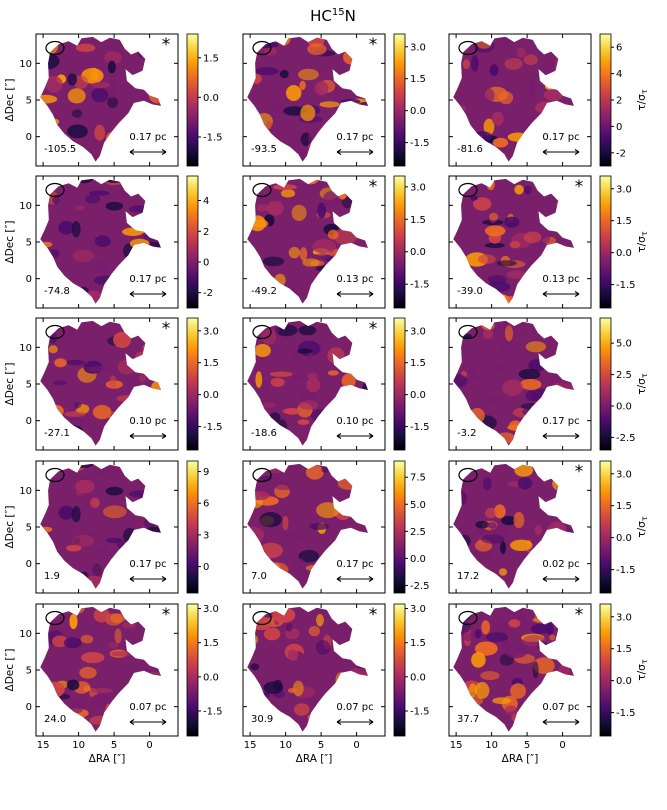 The height and width of the screenshot is (810, 667). I want to click on velocity-label: -3.2, so click(467, 433).